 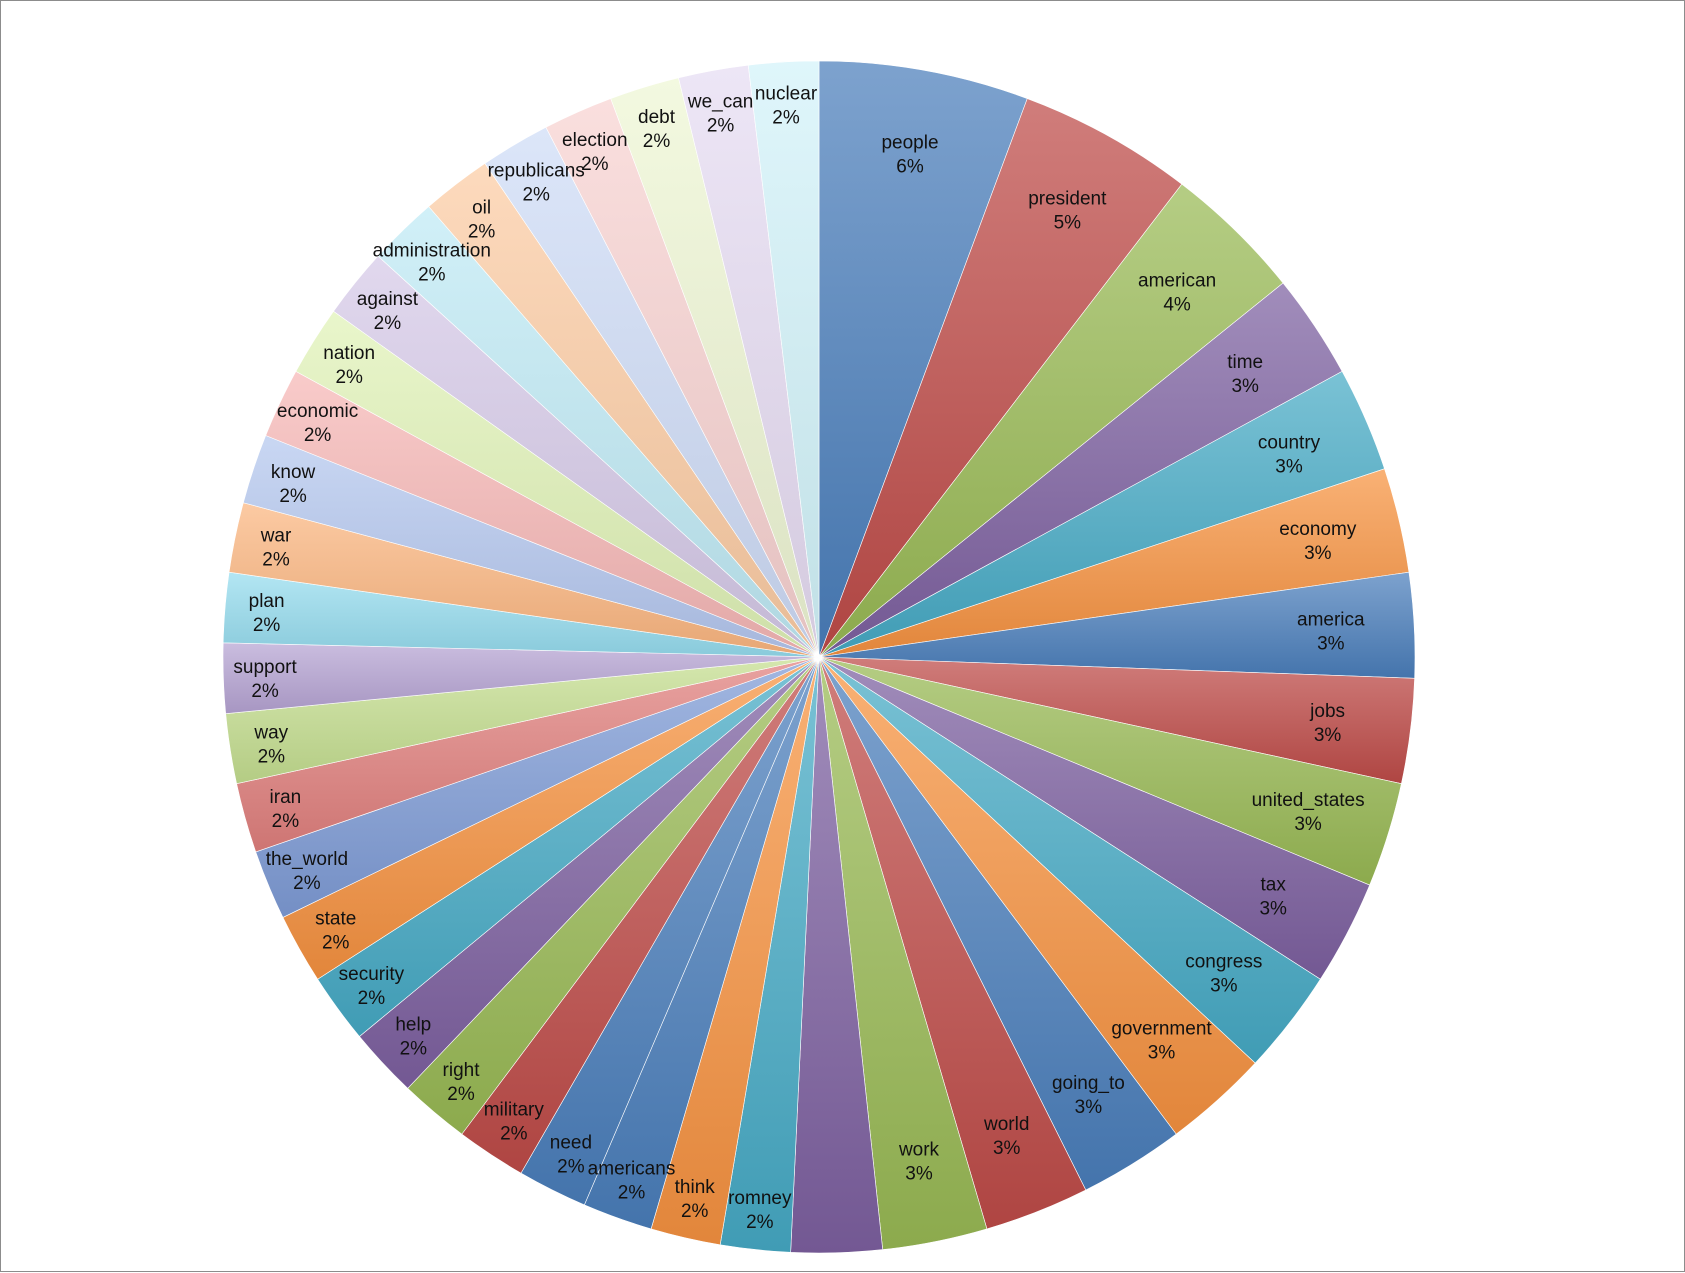 What do you see at coordinates (317, 411) in the screenshot?
I see `slice-label-economic: economic` at bounding box center [317, 411].